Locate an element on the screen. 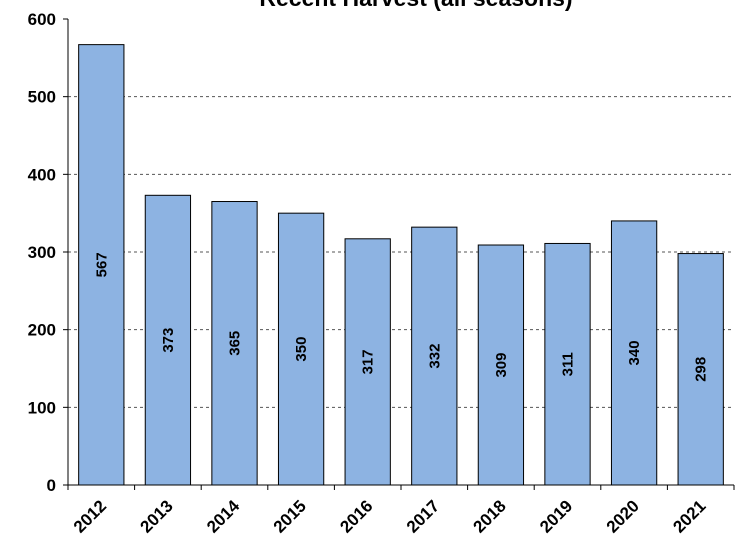 The image size is (741, 546). value-label: 350 is located at coordinates (301, 349).